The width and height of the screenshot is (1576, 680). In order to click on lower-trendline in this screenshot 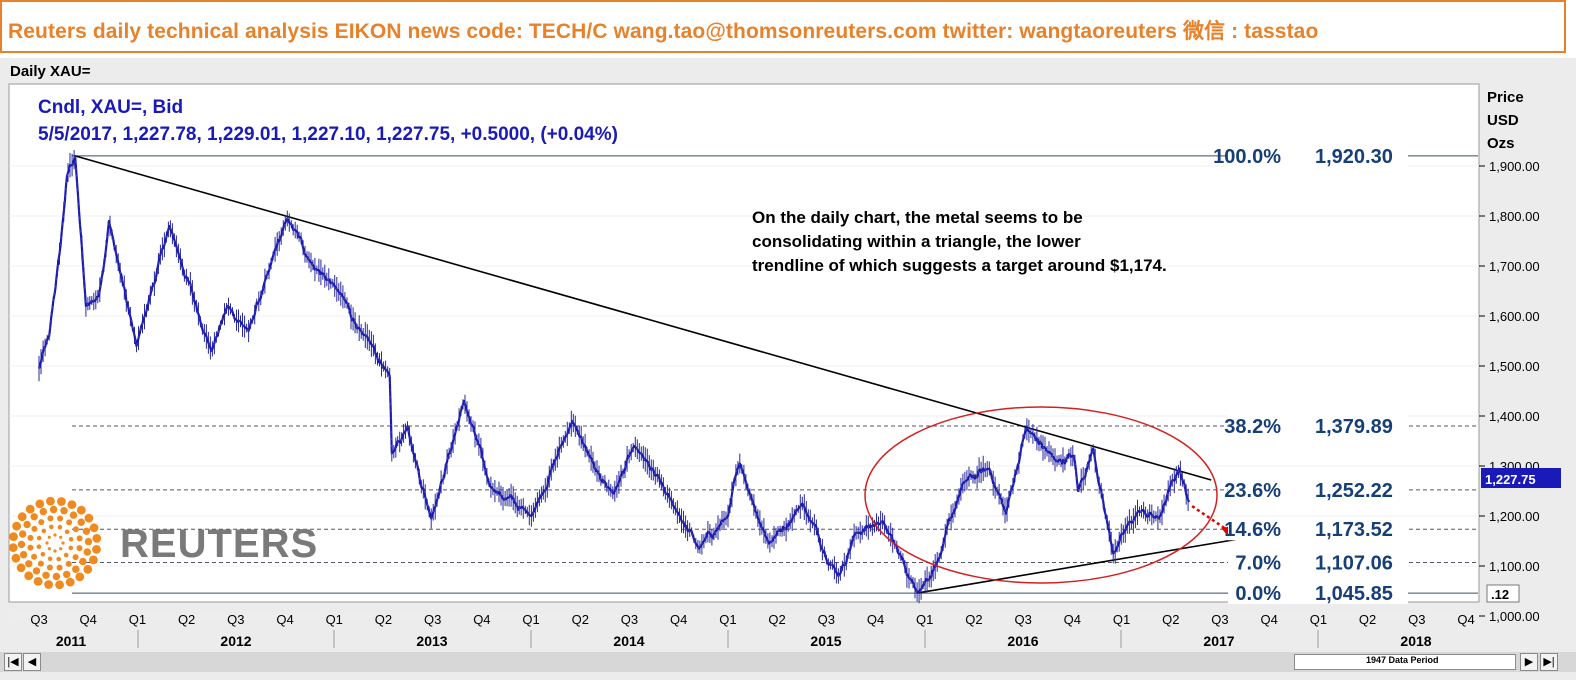, I will do `click(1076, 566)`.